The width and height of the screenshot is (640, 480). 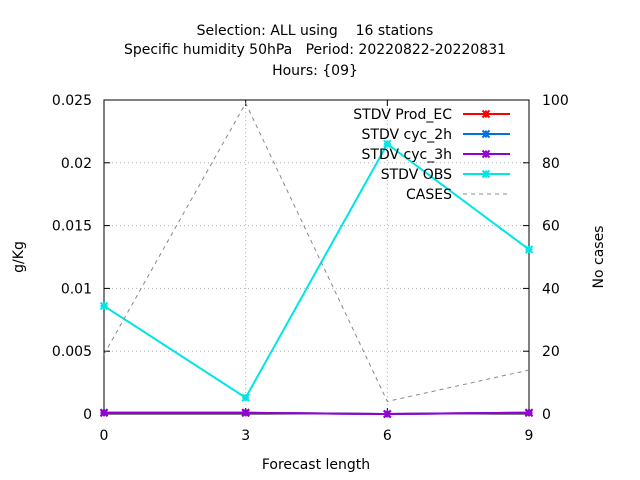 What do you see at coordinates (316, 465) in the screenshot?
I see `x-axis-label: Forecast length` at bounding box center [316, 465].